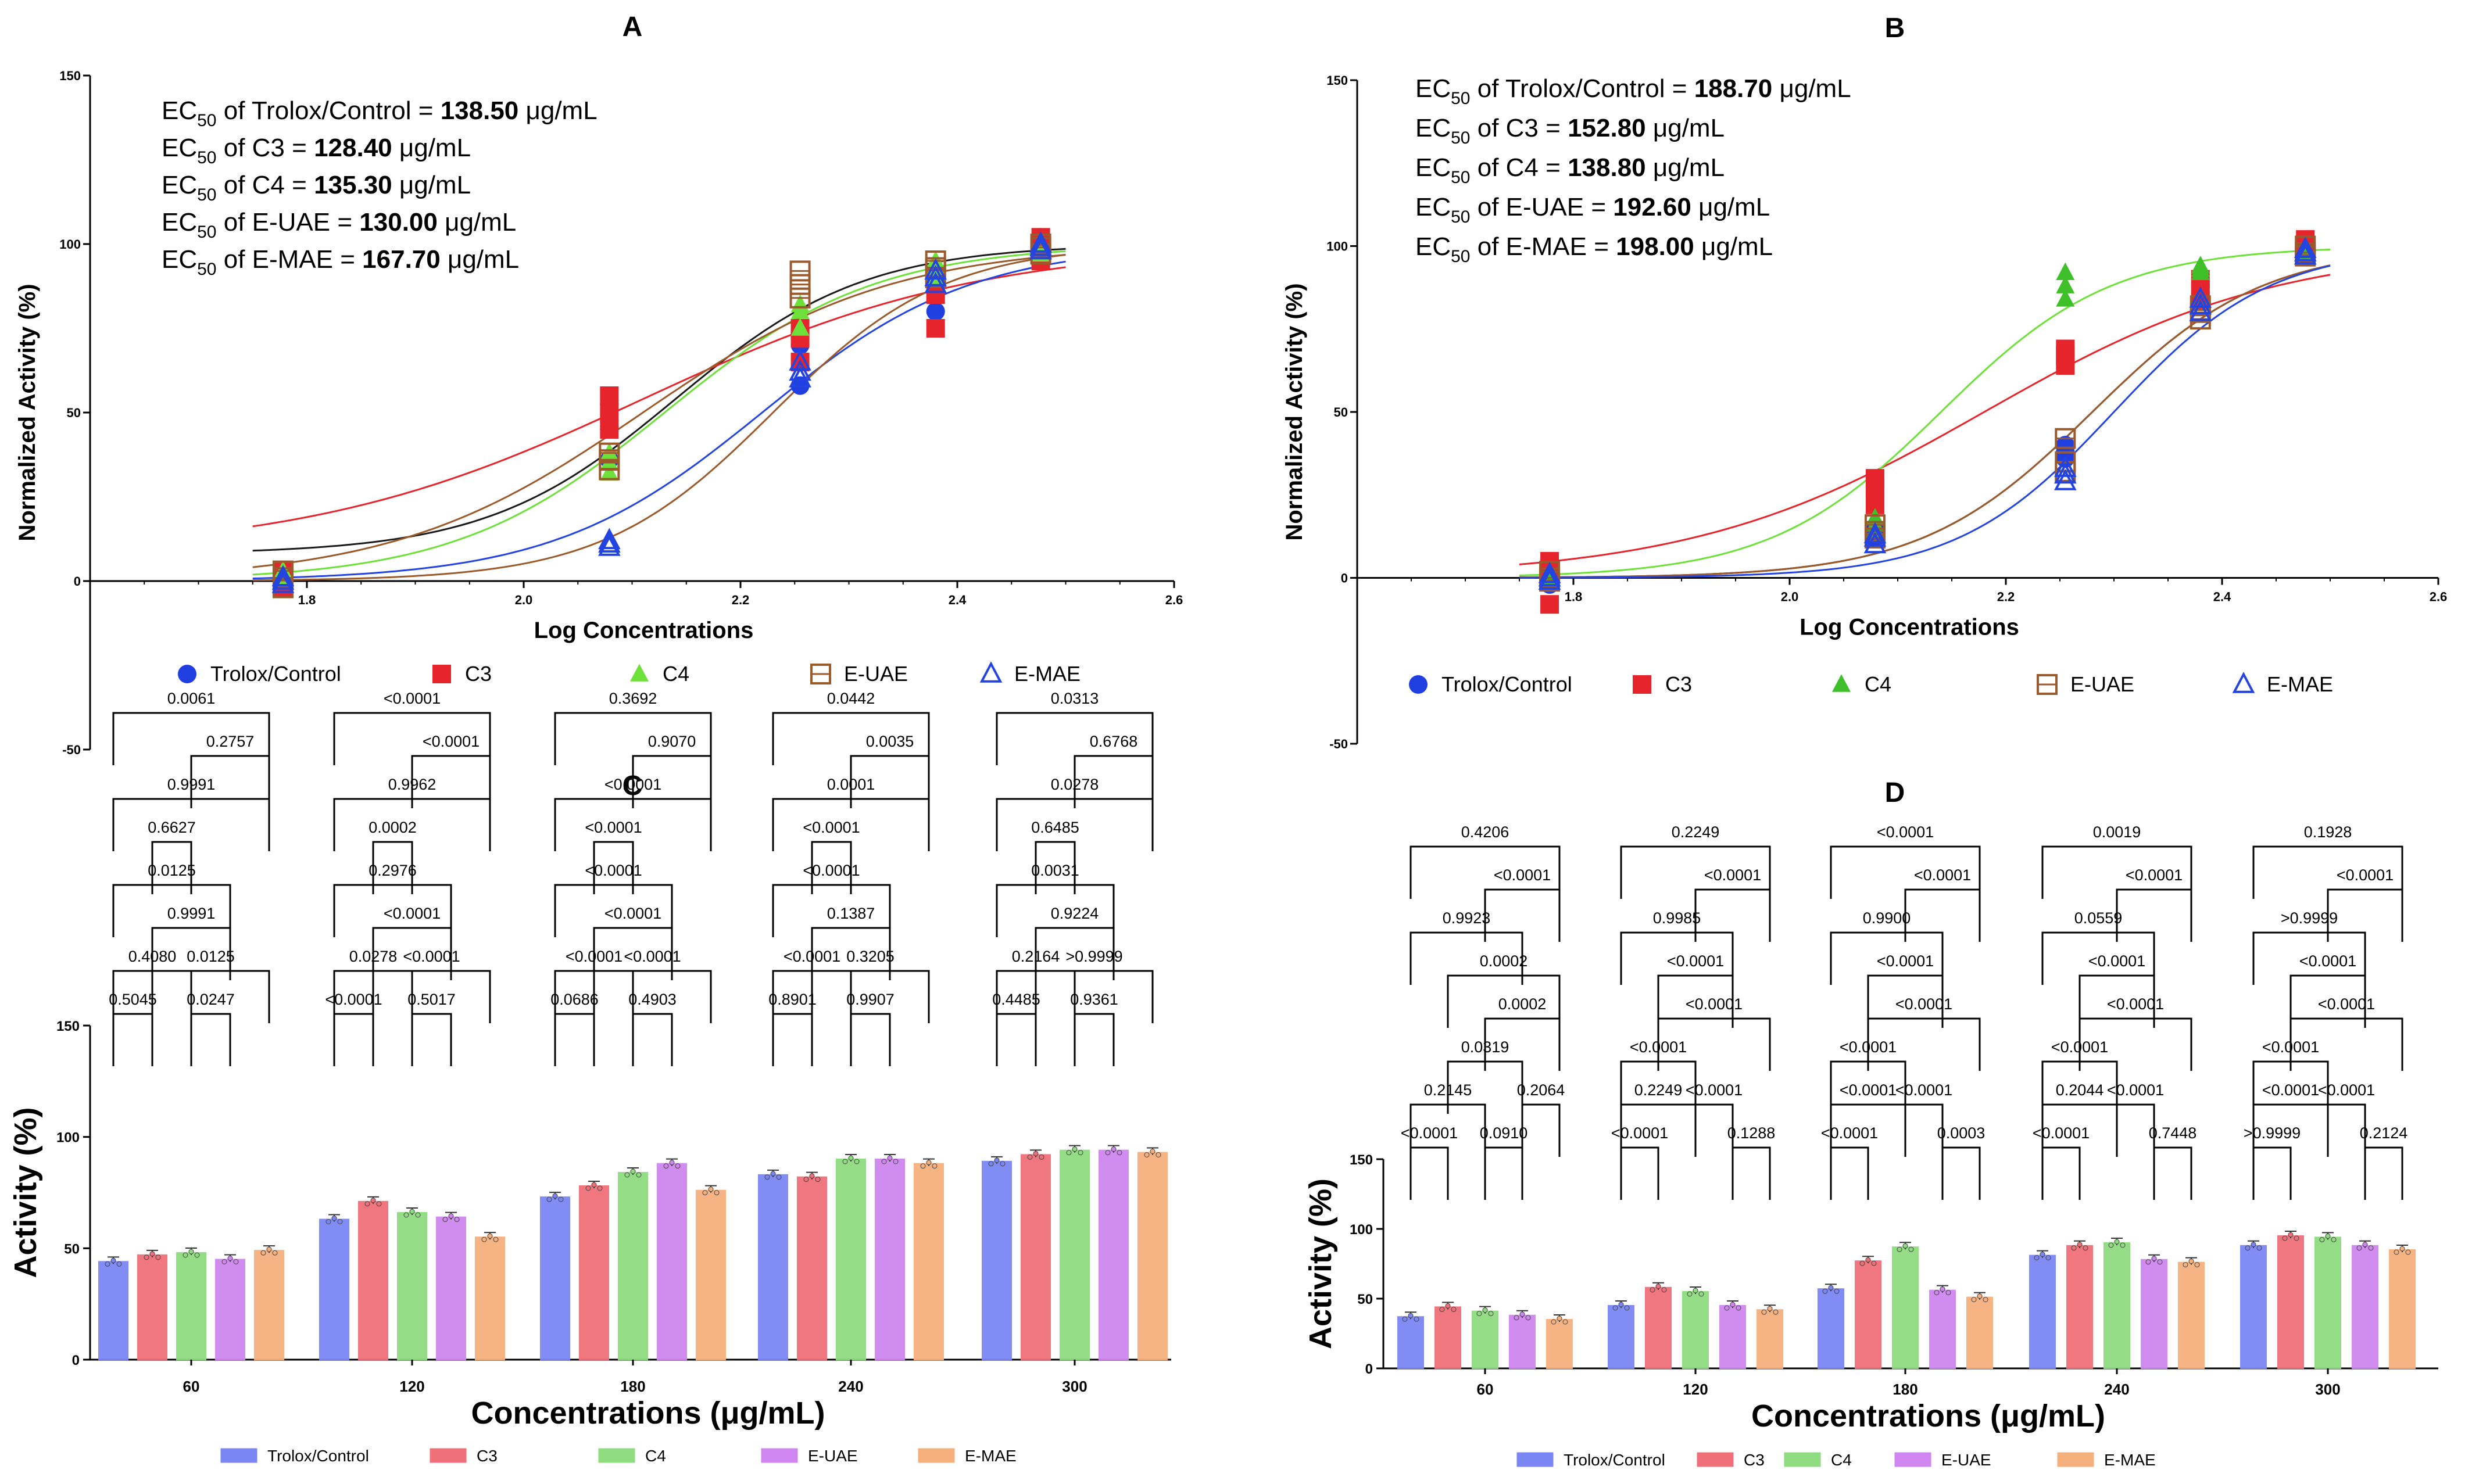 The height and width of the screenshot is (1484, 2472). I want to click on p-value-label: 0.2064, so click(1541, 1090).